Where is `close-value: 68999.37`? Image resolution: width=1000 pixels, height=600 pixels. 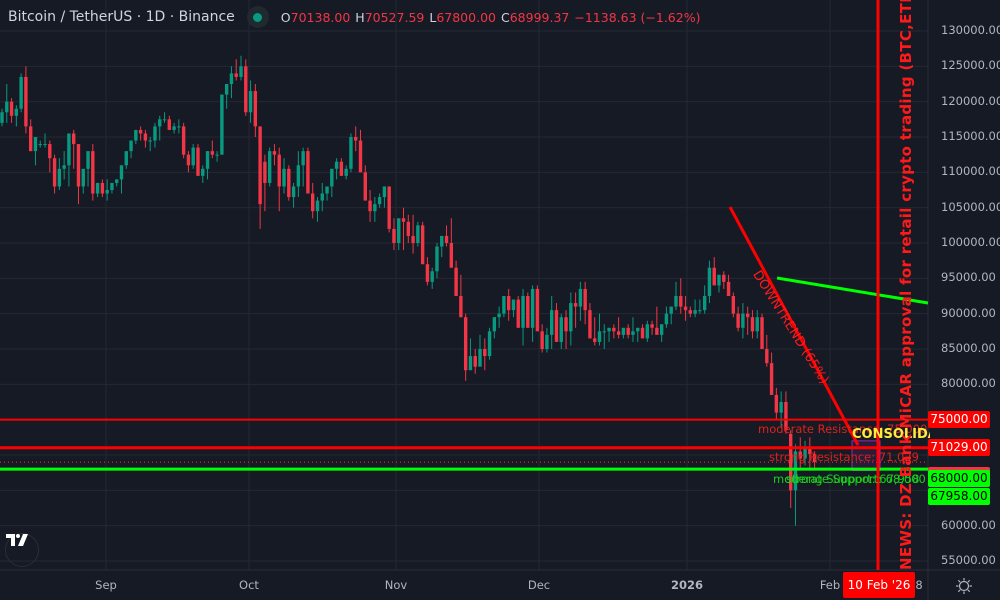 close-value: 68999.37 is located at coordinates (539, 17).